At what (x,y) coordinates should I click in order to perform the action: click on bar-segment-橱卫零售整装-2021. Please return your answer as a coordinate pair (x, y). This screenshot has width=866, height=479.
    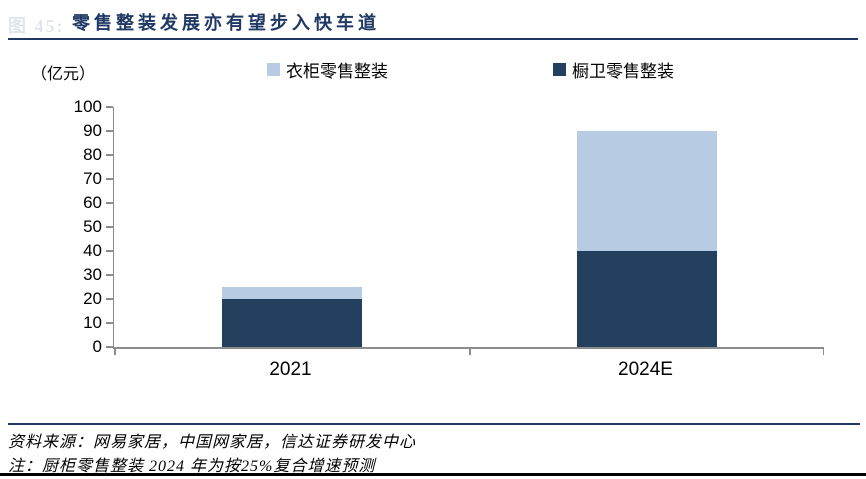
    Looking at the image, I should click on (291, 323).